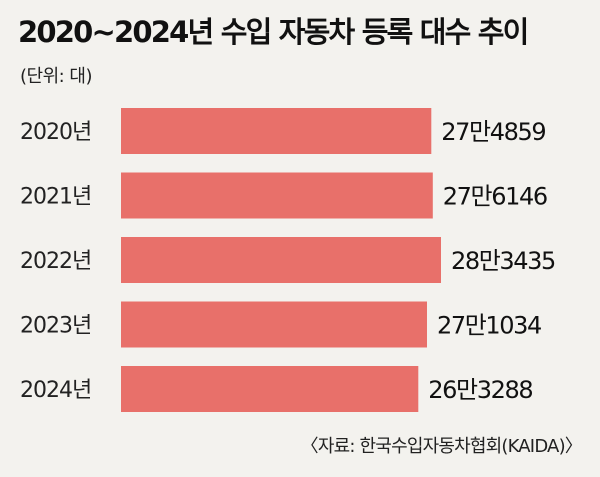 The width and height of the screenshot is (600, 477). Describe the element at coordinates (277, 195) in the screenshot. I see `bar-2021년` at that location.